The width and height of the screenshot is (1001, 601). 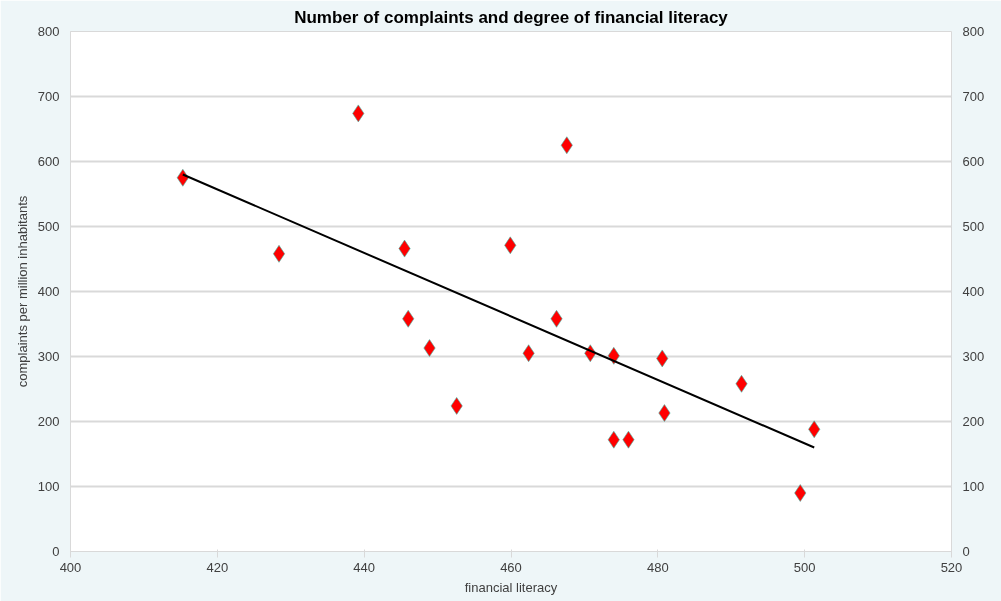 What do you see at coordinates (48, 226) in the screenshot?
I see `y-tick-label: 500` at bounding box center [48, 226].